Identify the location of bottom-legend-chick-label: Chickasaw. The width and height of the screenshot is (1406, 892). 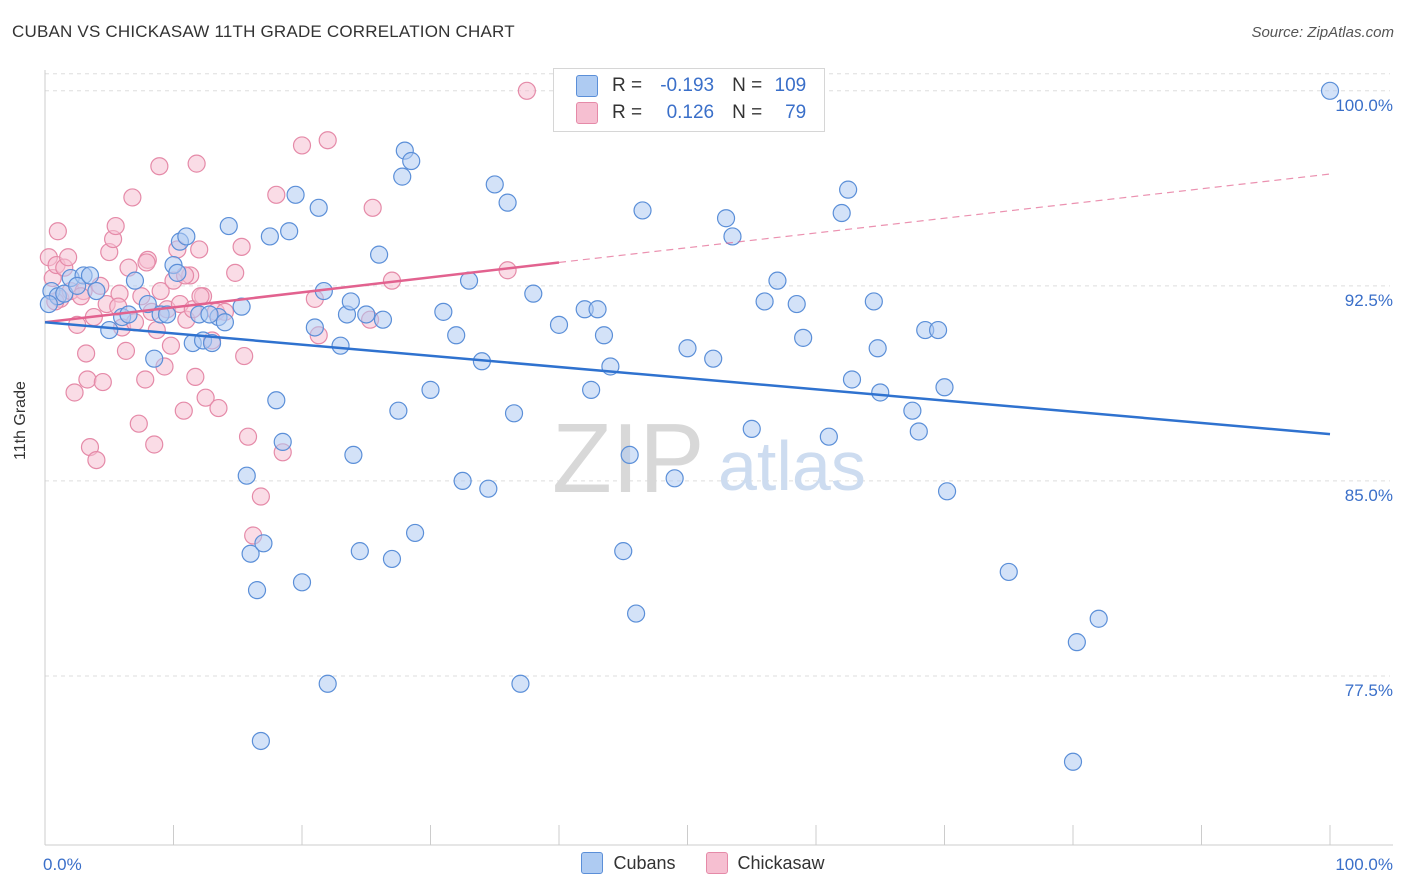
(781, 862).